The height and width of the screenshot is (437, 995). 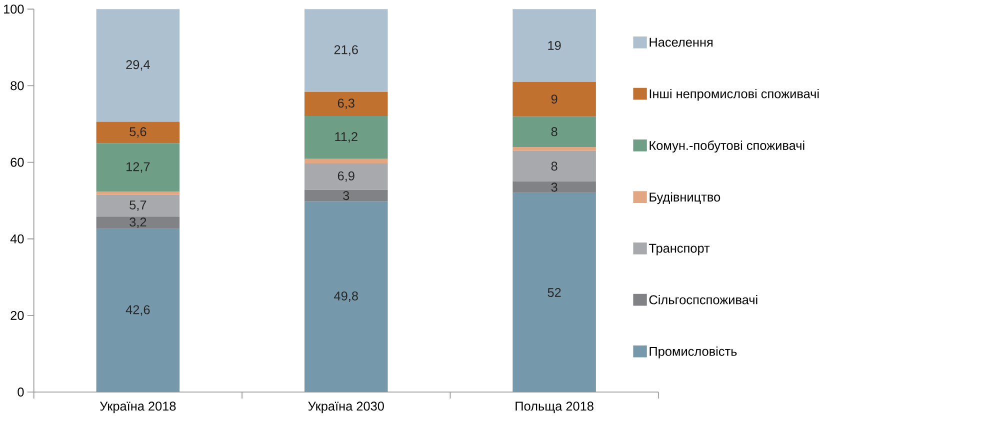 What do you see at coordinates (734, 95) in the screenshot?
I see `legend-label: Інші непромислові споживачі` at bounding box center [734, 95].